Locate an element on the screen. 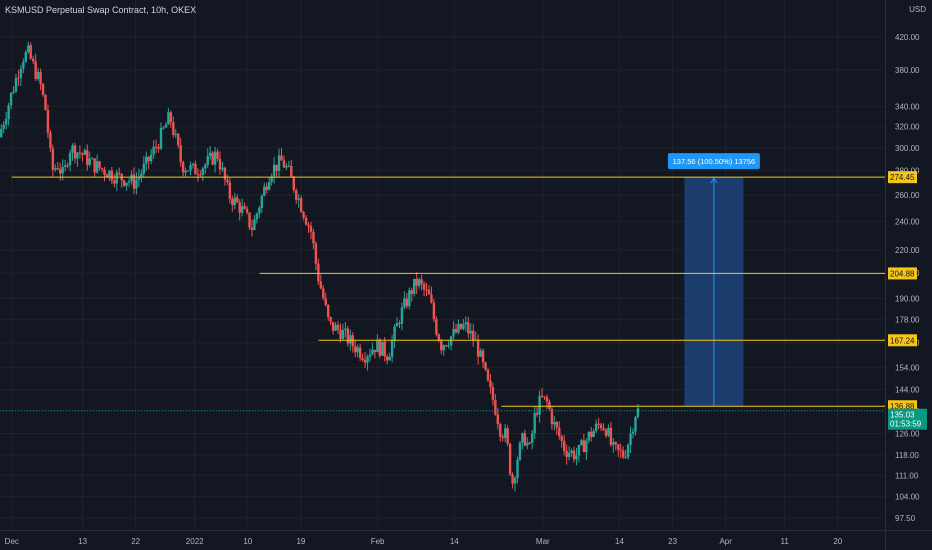 The width and height of the screenshot is (932, 550). y-tick-label: 104.00 is located at coordinates (907, 497).